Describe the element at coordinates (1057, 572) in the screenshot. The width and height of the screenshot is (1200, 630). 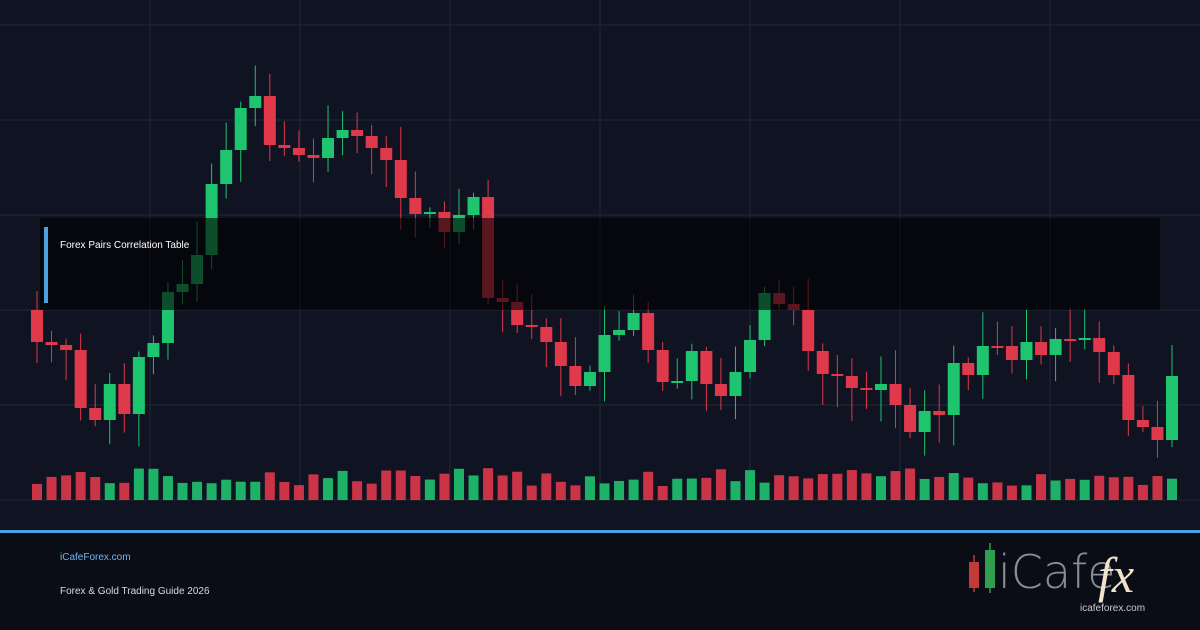
I see `logo-name: iCafe` at that location.